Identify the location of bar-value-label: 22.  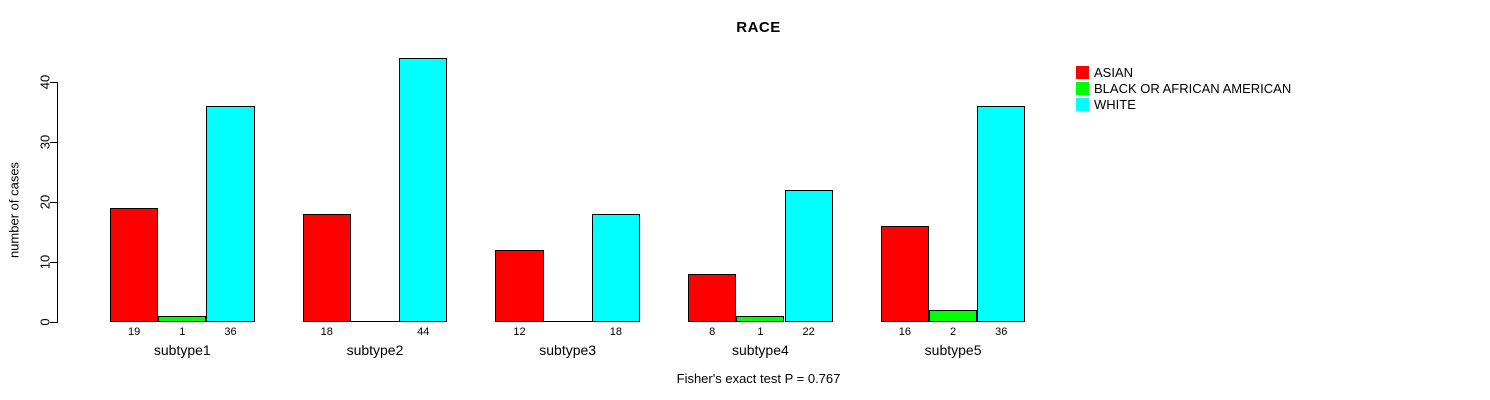
(808, 332).